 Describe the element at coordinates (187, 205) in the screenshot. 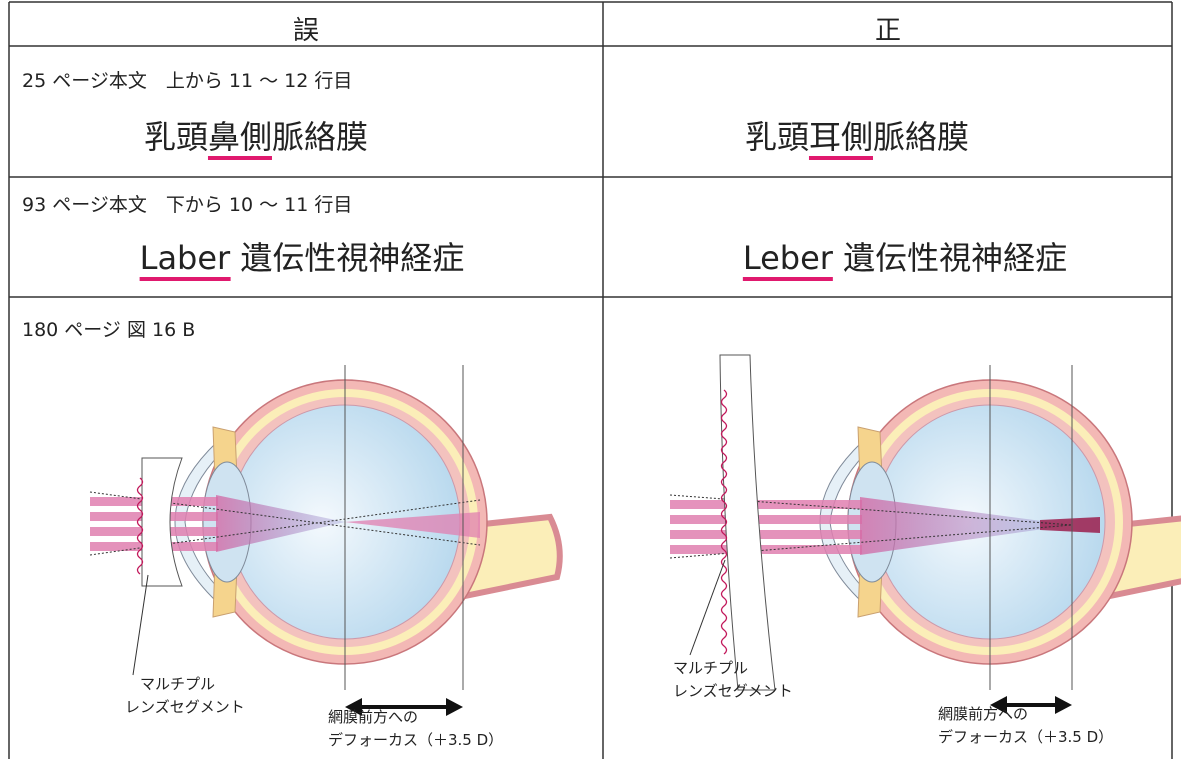

I see `location: 93 ページ本文 下から 10 ～ 11 行目` at that location.